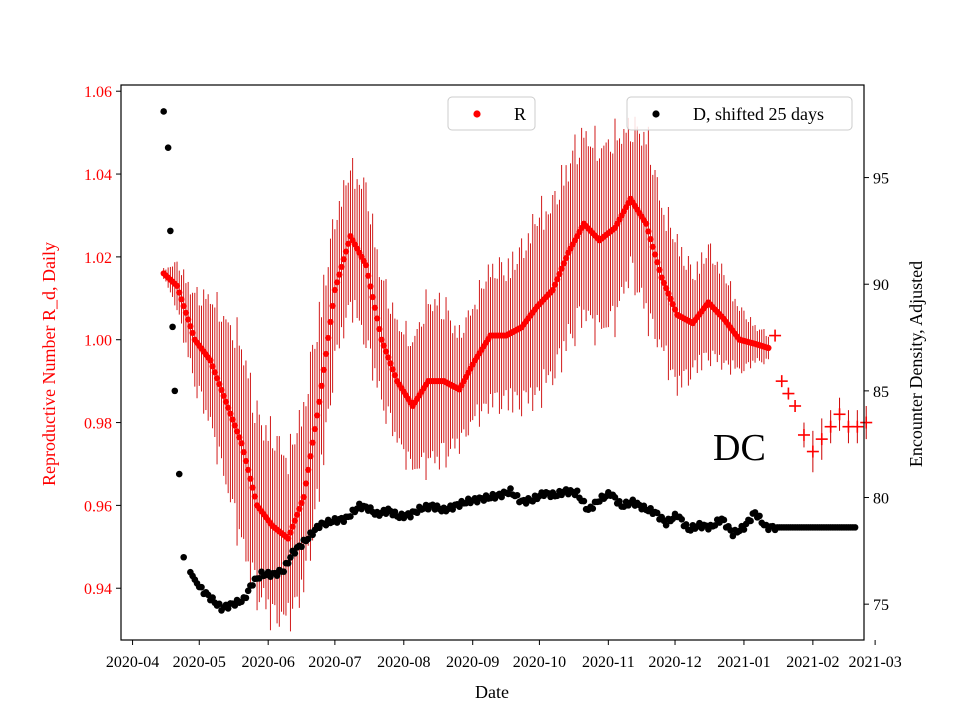  I want to click on right-y-tick-label: 85, so click(881, 392).